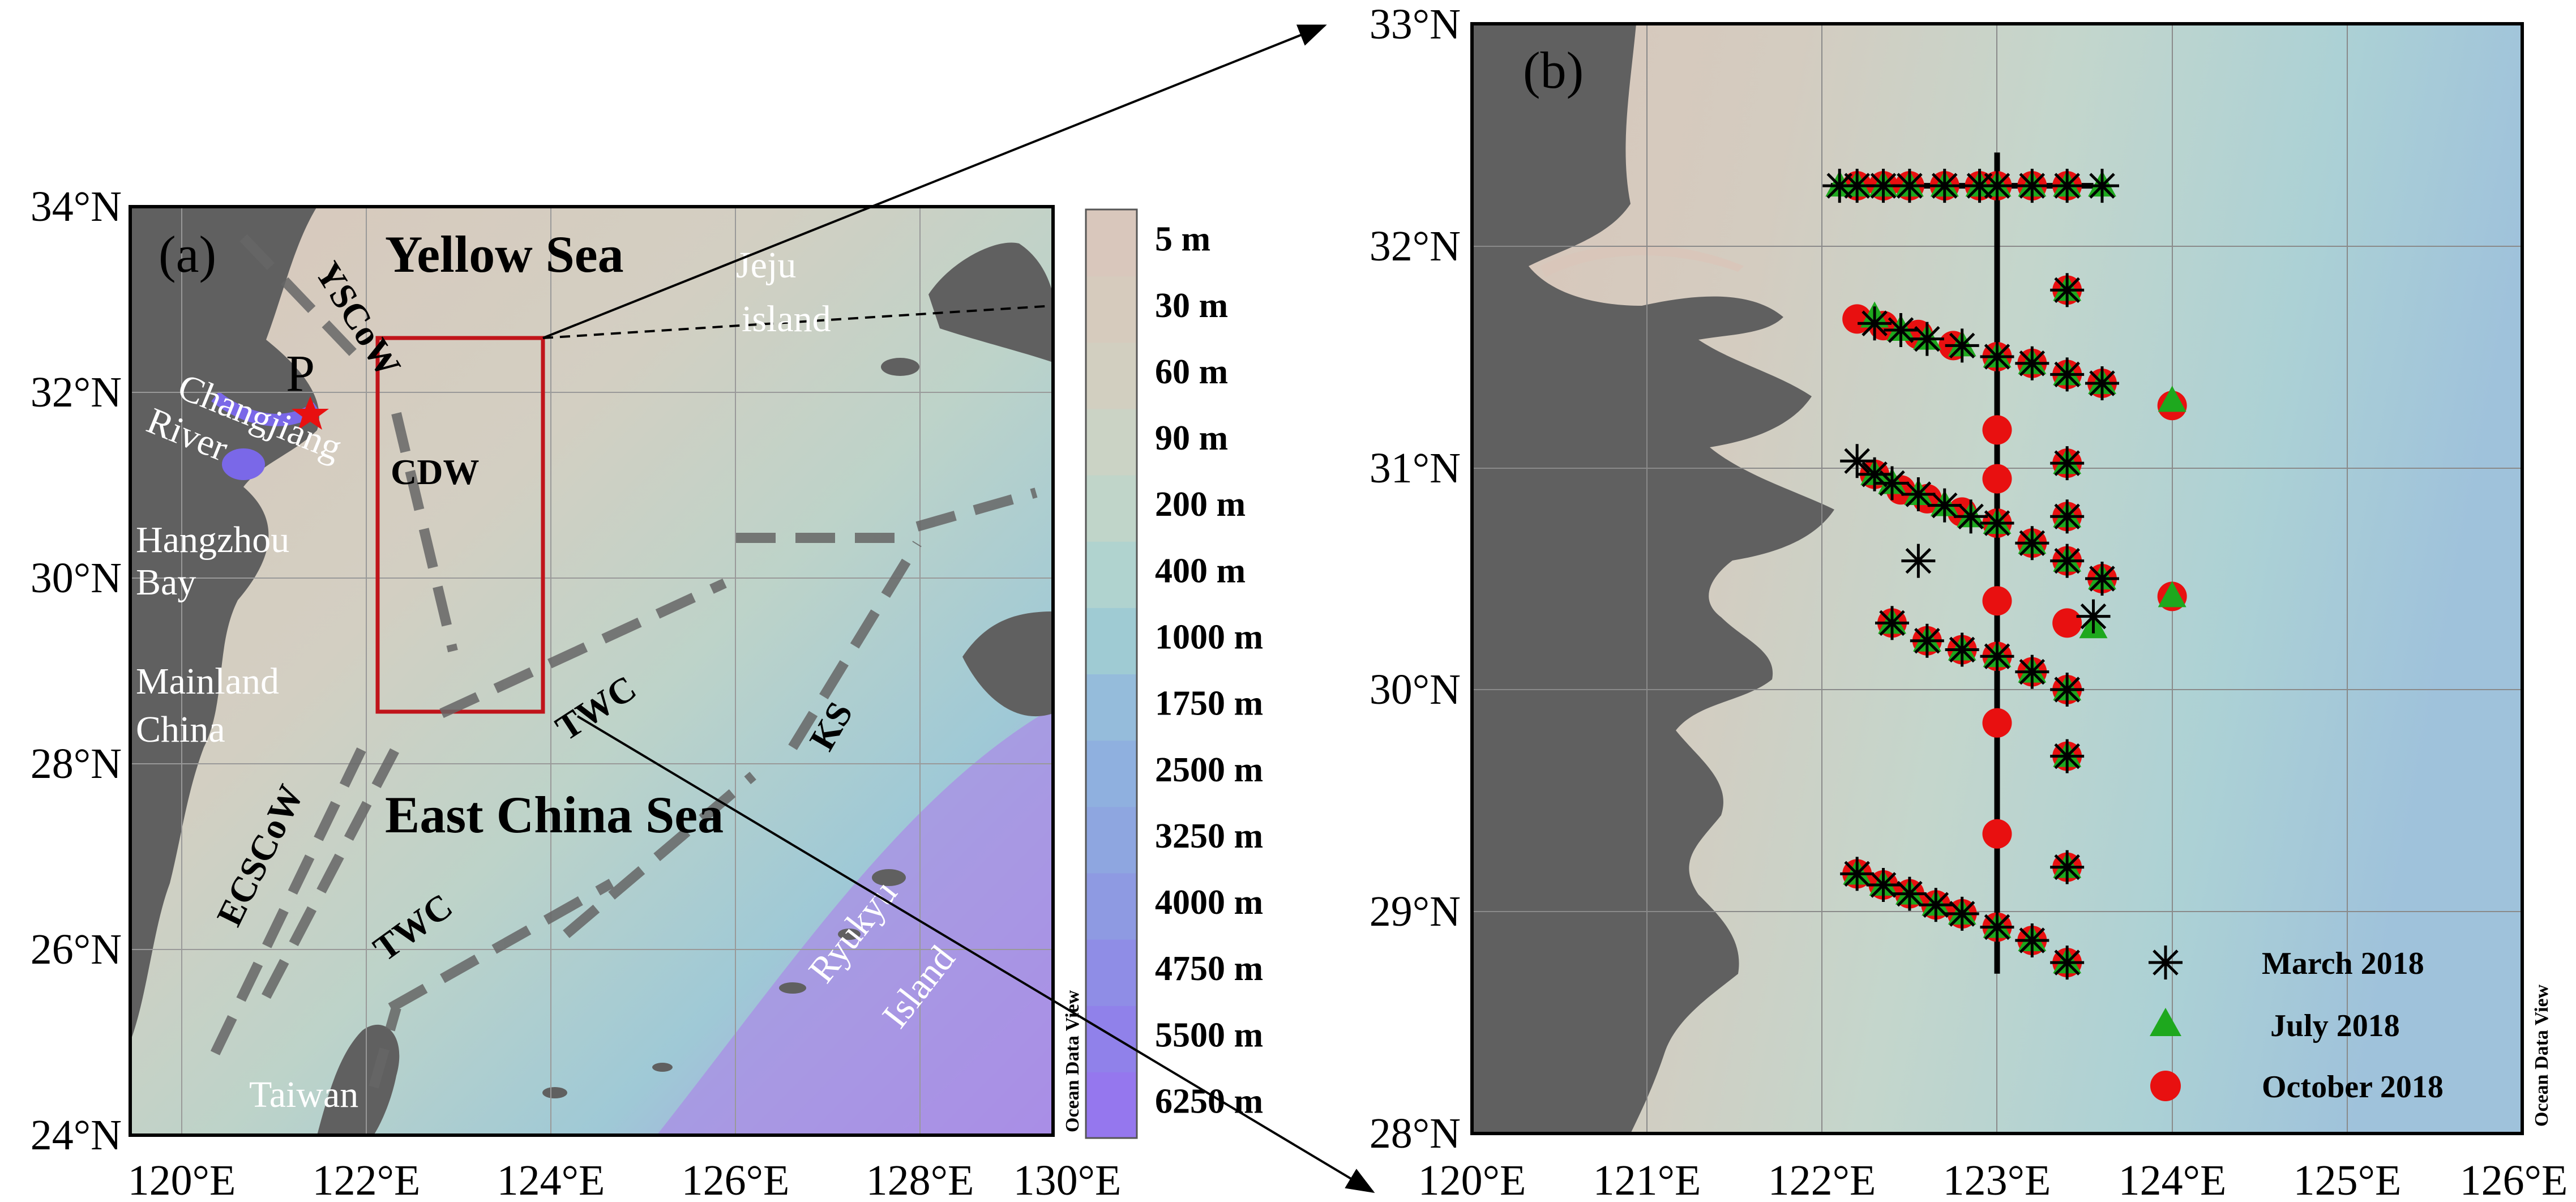 This screenshot has height=1202, width=2576. What do you see at coordinates (435, 472) in the screenshot?
I see `current-cdw-label: CDW` at bounding box center [435, 472].